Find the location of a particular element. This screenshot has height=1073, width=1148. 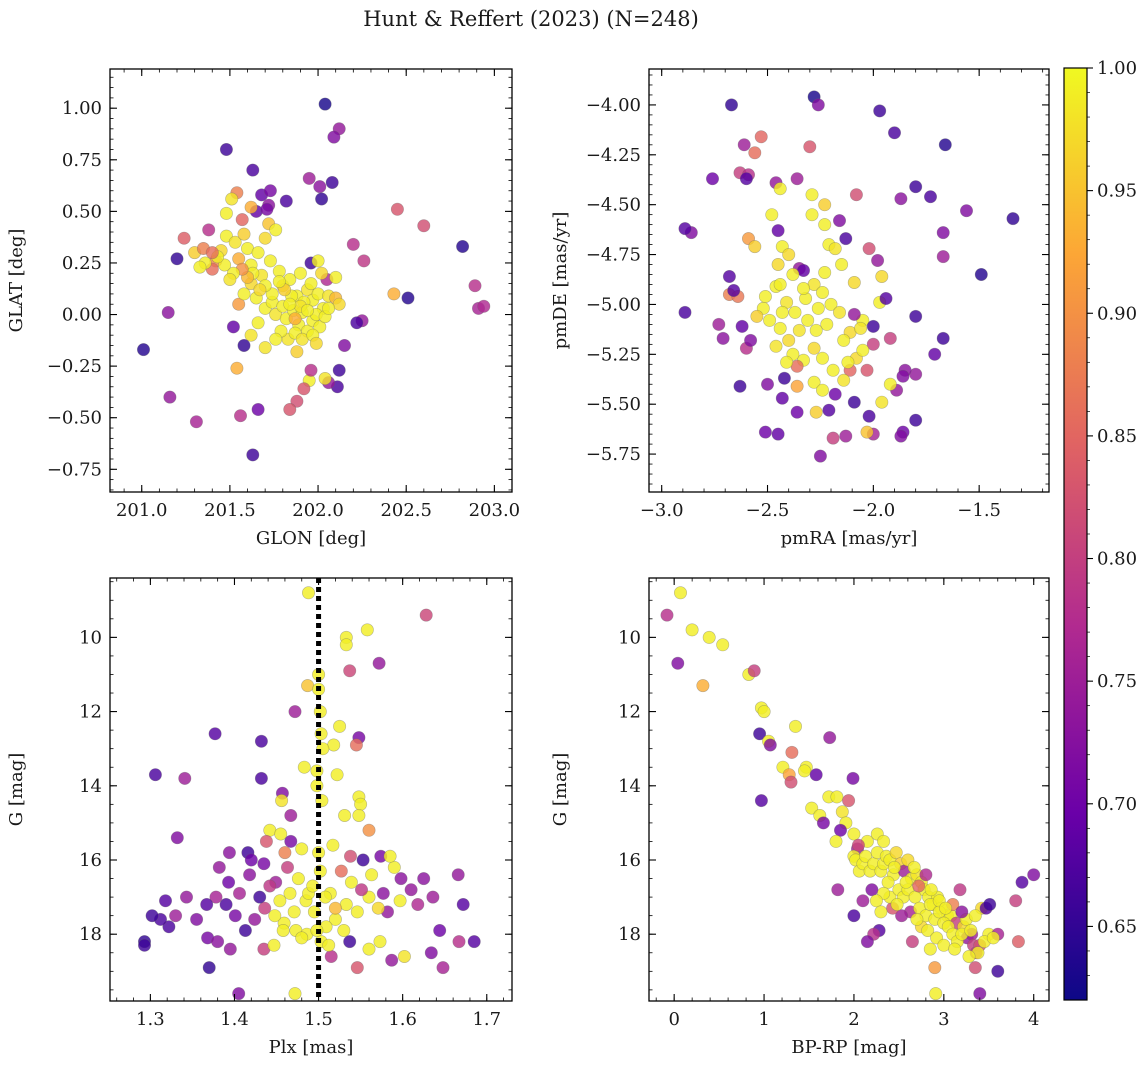

y-tick-label: −5.50 is located at coordinates (613, 404).